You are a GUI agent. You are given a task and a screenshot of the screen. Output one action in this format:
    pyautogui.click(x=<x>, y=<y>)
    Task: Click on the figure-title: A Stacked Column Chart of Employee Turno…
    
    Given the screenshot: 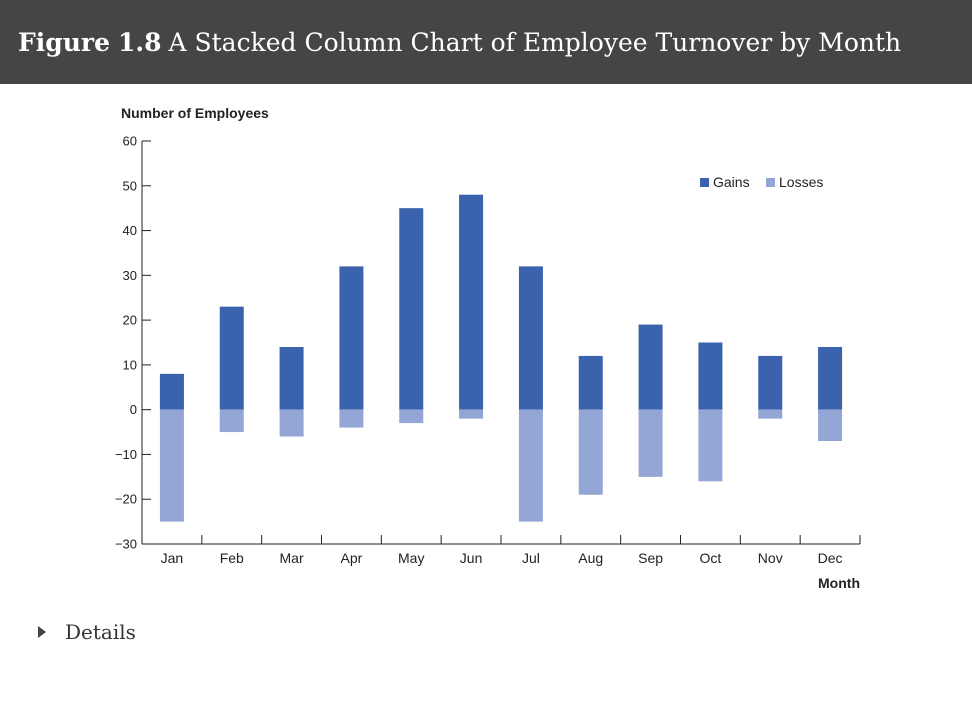 What is the action you would take?
    pyautogui.click(x=535, y=42)
    